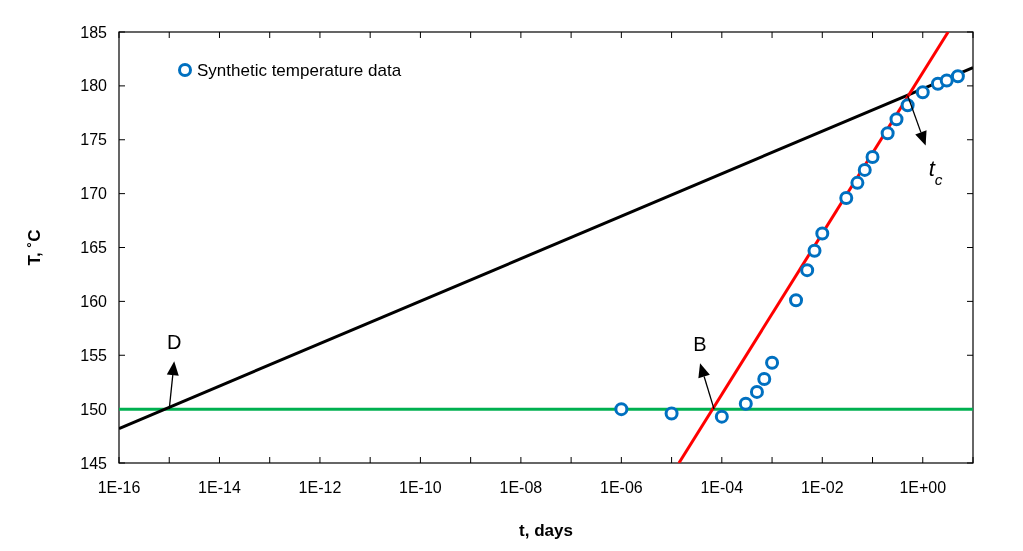 Image resolution: width=1023 pixels, height=551 pixels. I want to click on y-tick-label: 160, so click(94, 301).